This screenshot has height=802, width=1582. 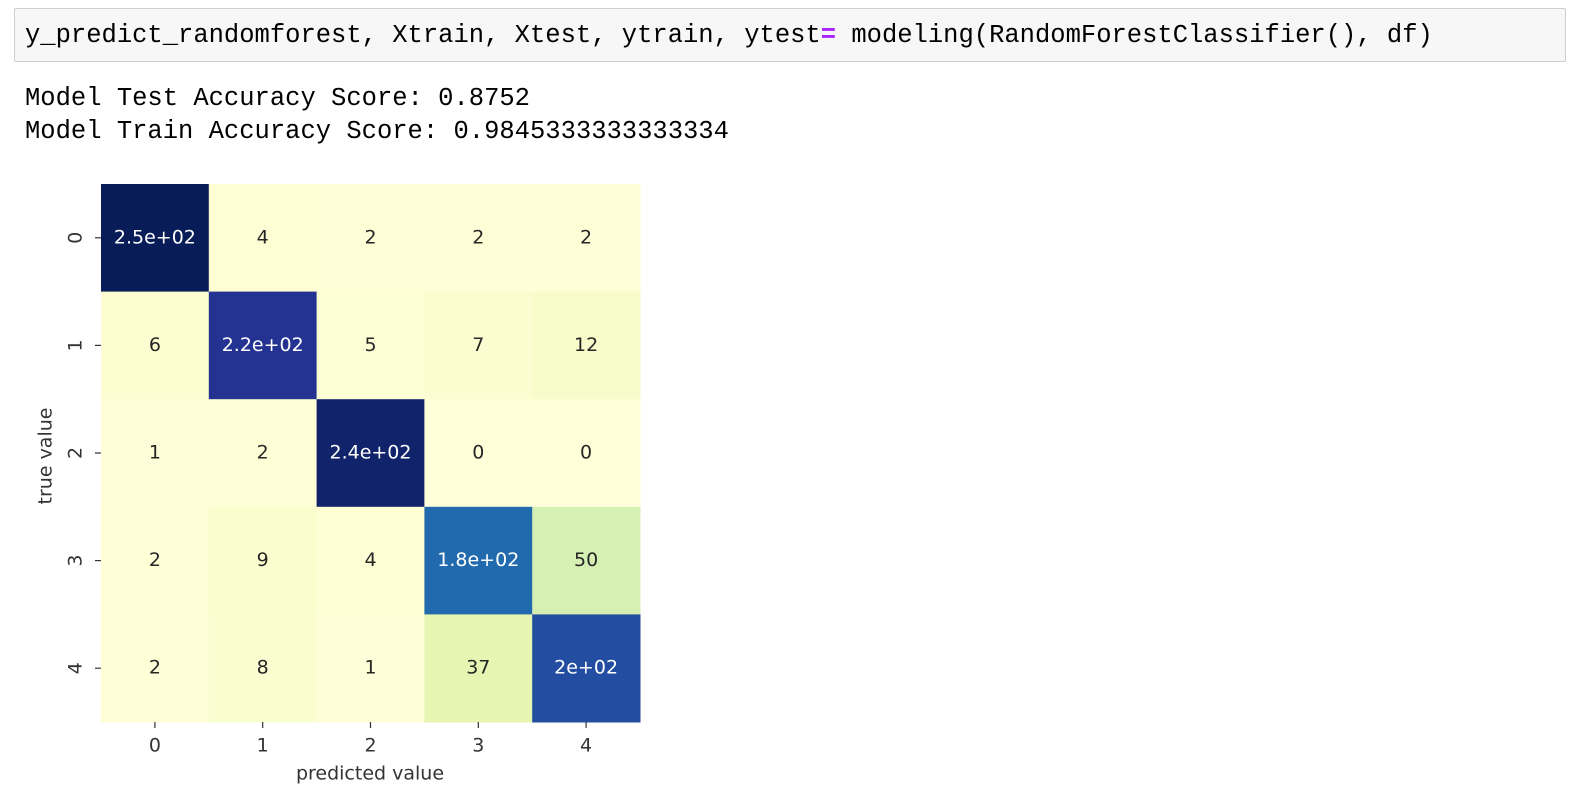 What do you see at coordinates (76, 668) in the screenshot?
I see `y-tick-label: 4` at bounding box center [76, 668].